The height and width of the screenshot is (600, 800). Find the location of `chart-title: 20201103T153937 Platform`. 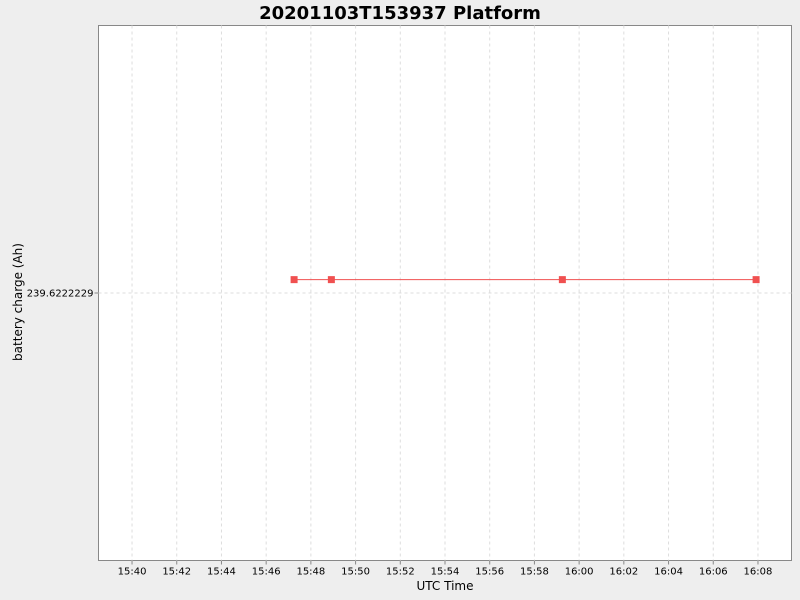

chart-title: 20201103T153937 Platform is located at coordinates (400, 13).